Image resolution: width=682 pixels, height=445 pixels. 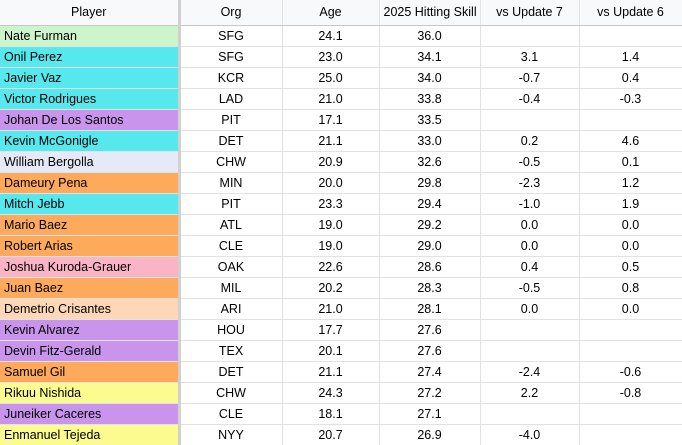 I want to click on org-cell: PIT, so click(x=231, y=120).